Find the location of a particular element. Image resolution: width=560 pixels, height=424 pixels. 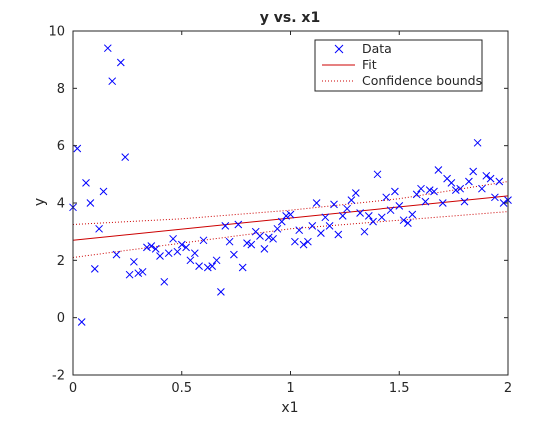

y-tick-label: -2 is located at coordinates (58, 376).